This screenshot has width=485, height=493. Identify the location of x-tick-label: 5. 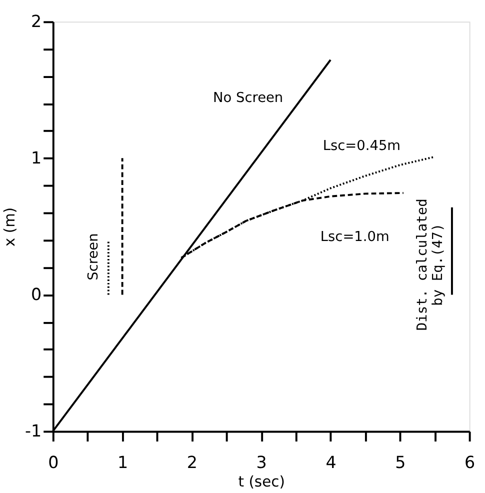
(400, 462).